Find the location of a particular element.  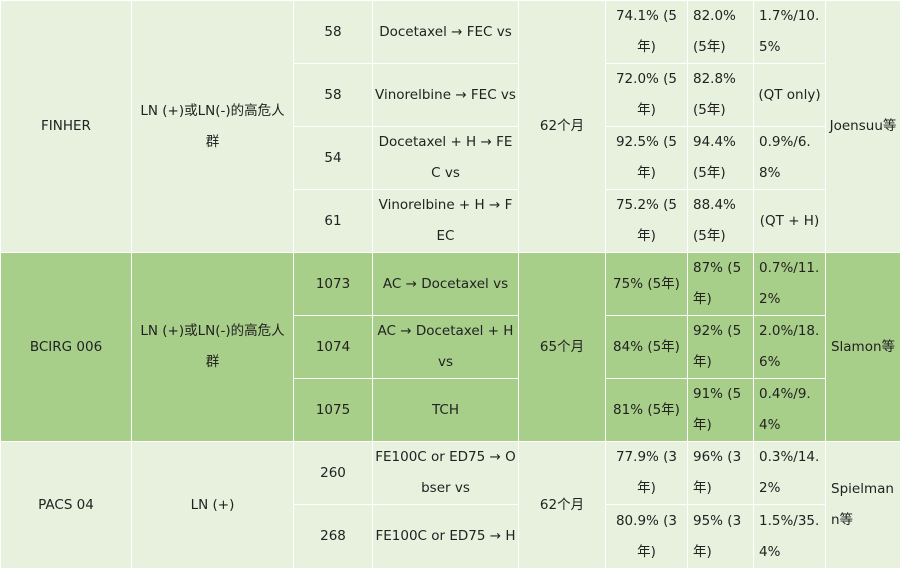

arm-n: 1073 is located at coordinates (333, 284).